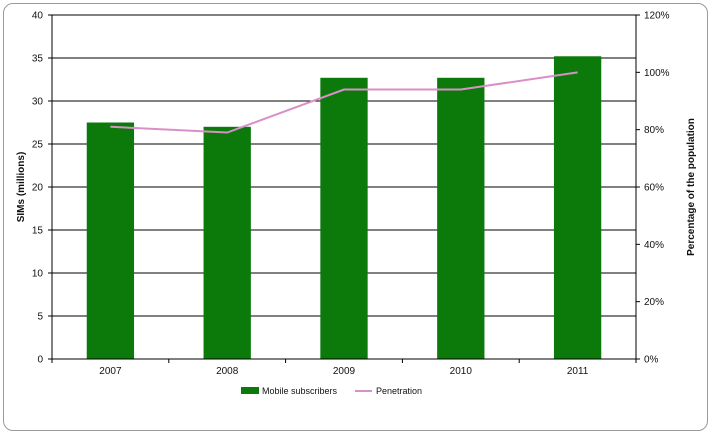  I want to click on y2-tick-label: 120%, so click(657, 16).